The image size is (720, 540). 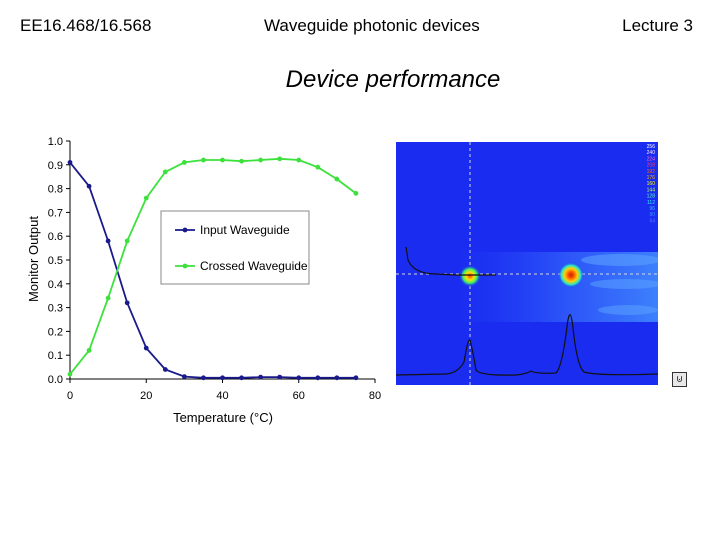 I want to click on crossed-mode-spot, so click(x=571, y=275).